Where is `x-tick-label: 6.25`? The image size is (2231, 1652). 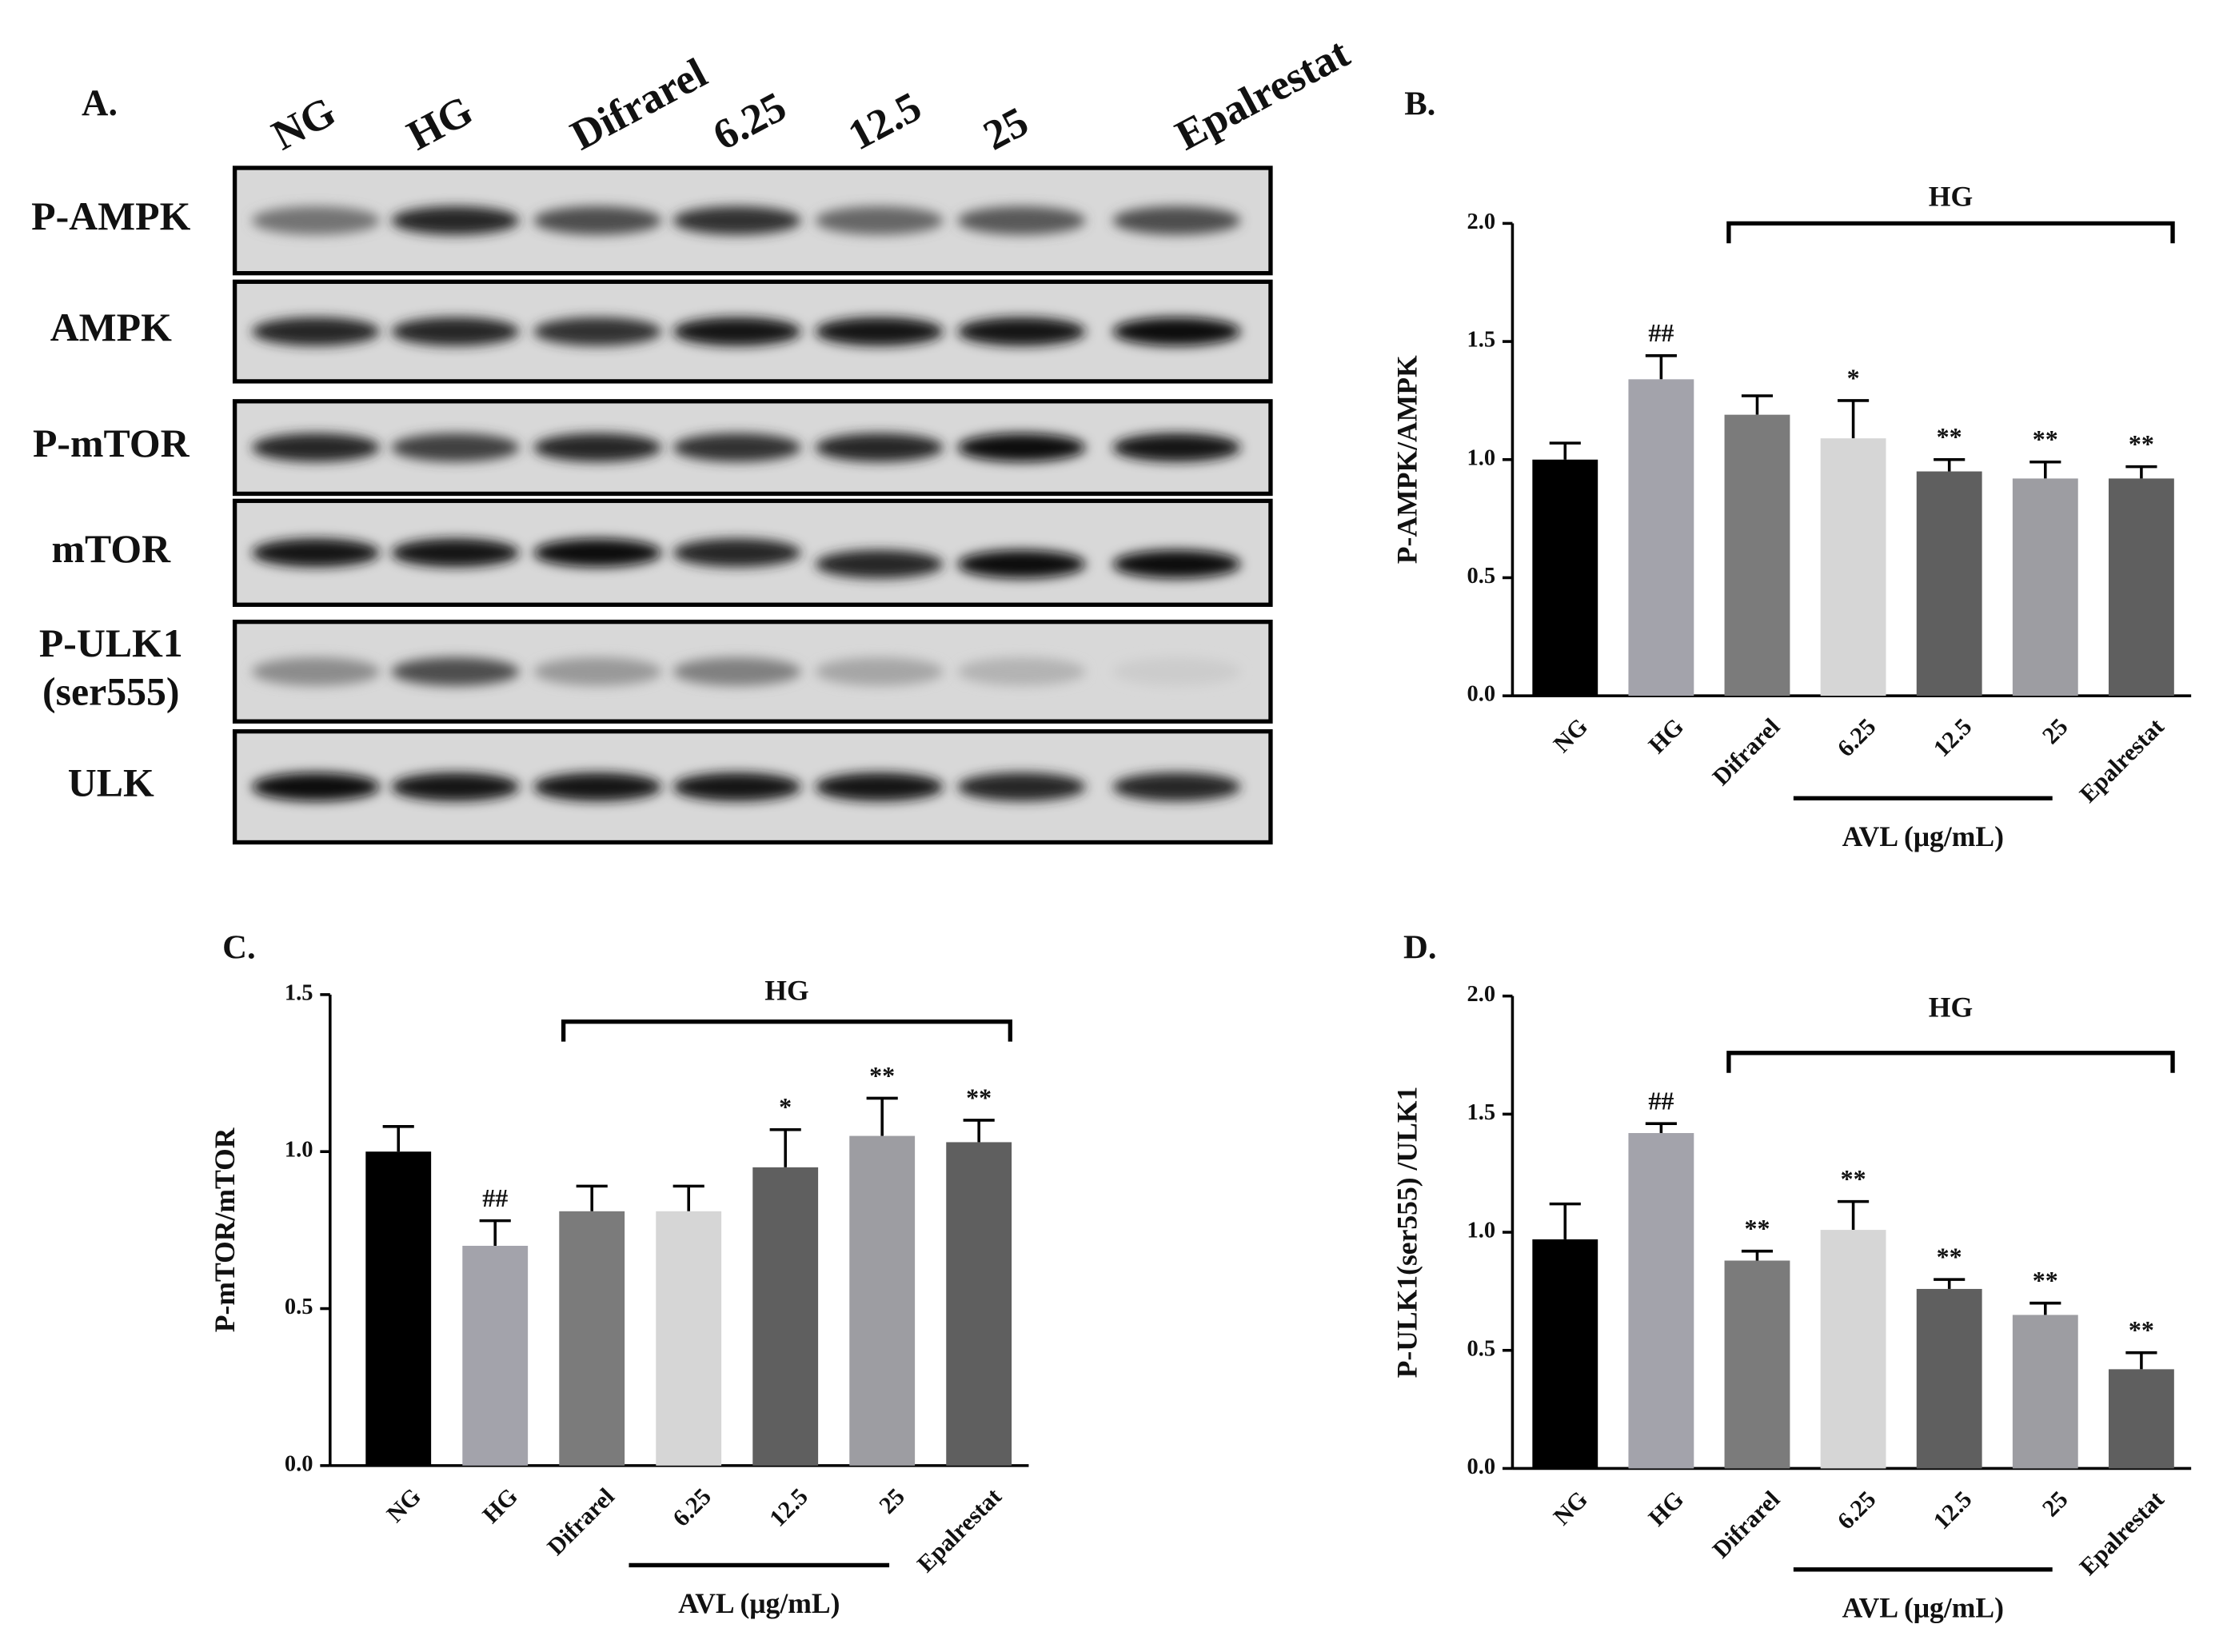
x-tick-label: 6.25 is located at coordinates (1856, 737).